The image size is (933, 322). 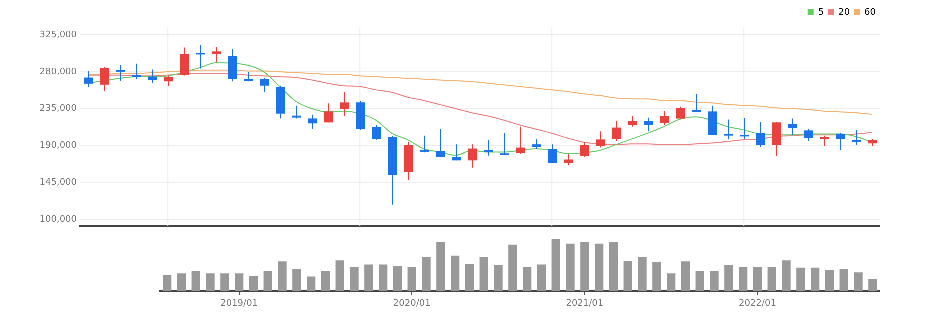 What do you see at coordinates (59, 183) in the screenshot?
I see `y-tick-label: 145,000` at bounding box center [59, 183].